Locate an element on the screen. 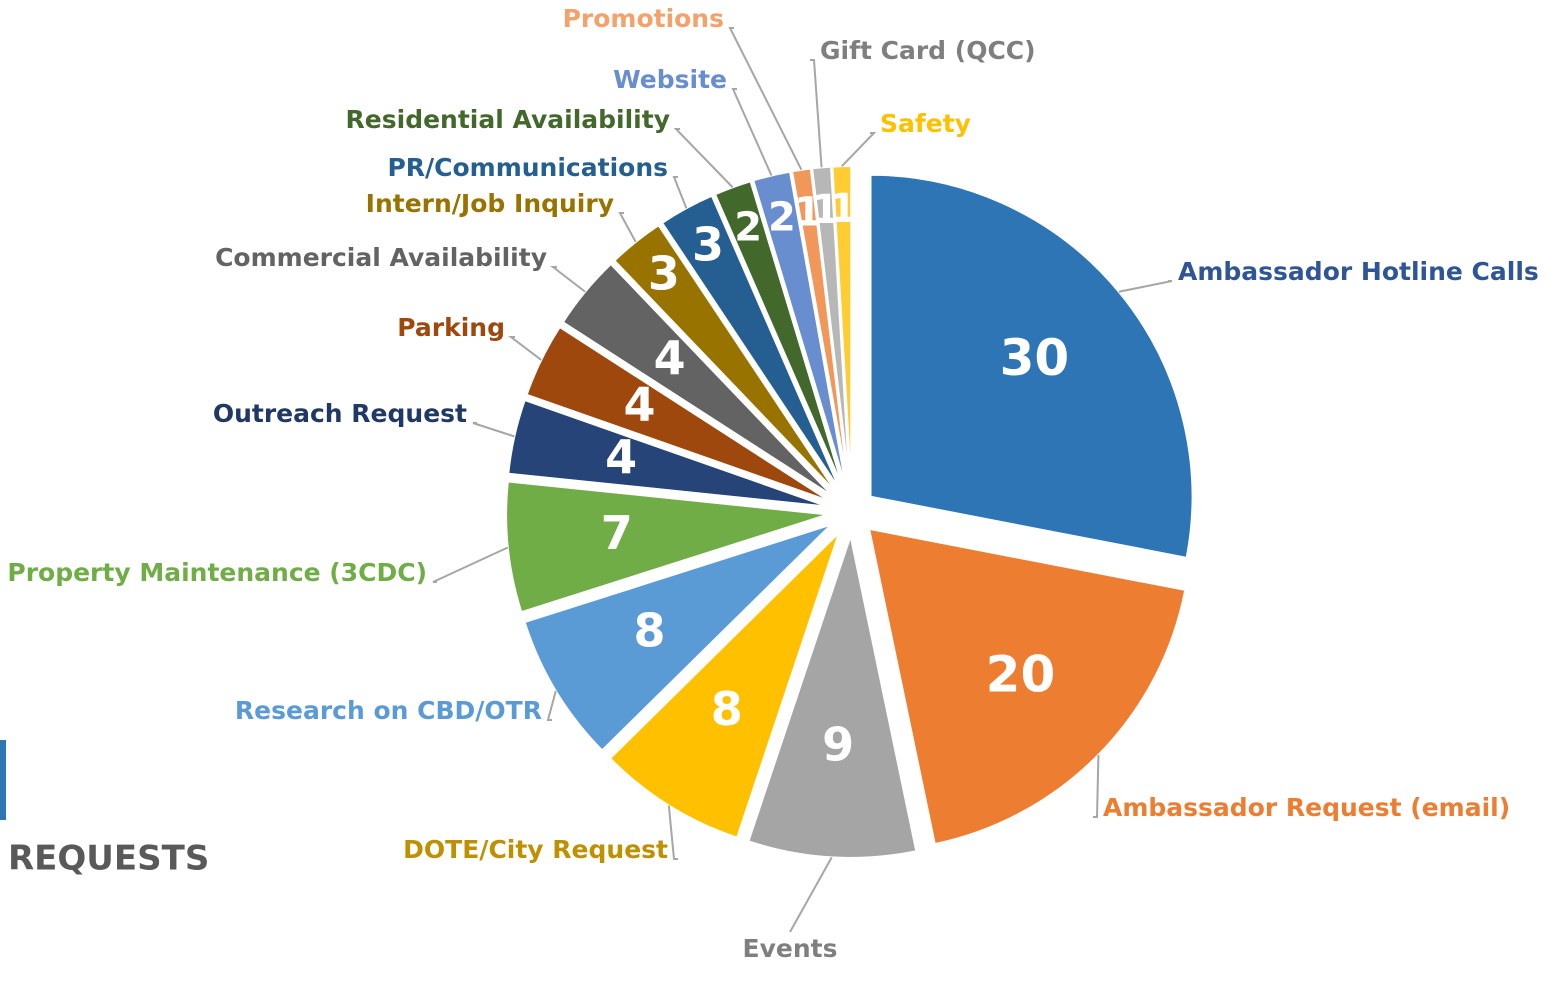  value-label: 9 is located at coordinates (838, 745).